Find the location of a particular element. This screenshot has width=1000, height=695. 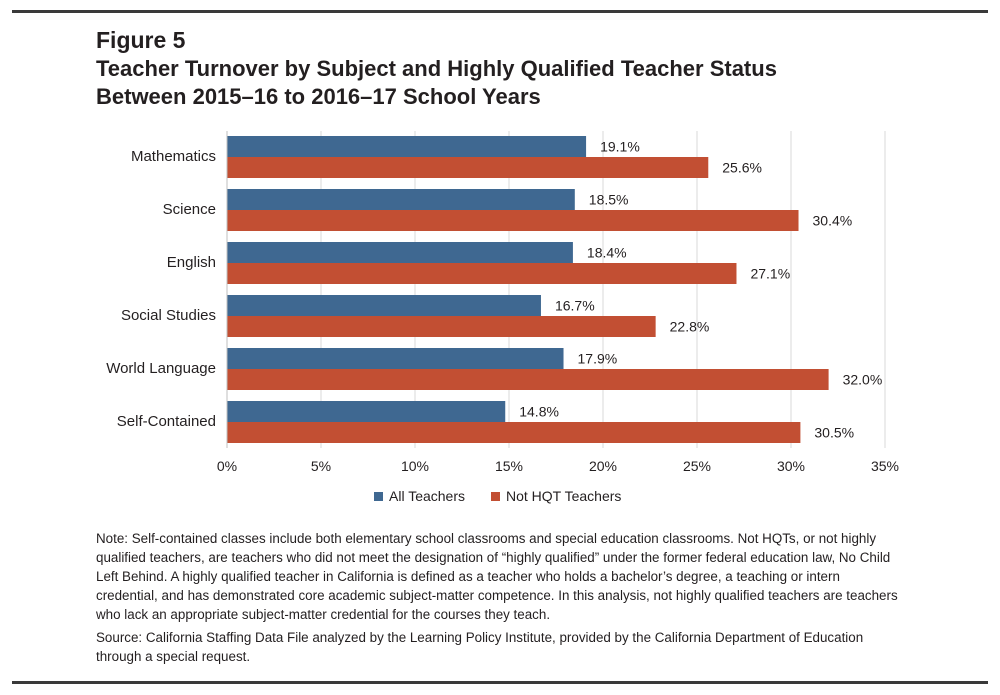

legend-label: All Teachers is located at coordinates (427, 496).